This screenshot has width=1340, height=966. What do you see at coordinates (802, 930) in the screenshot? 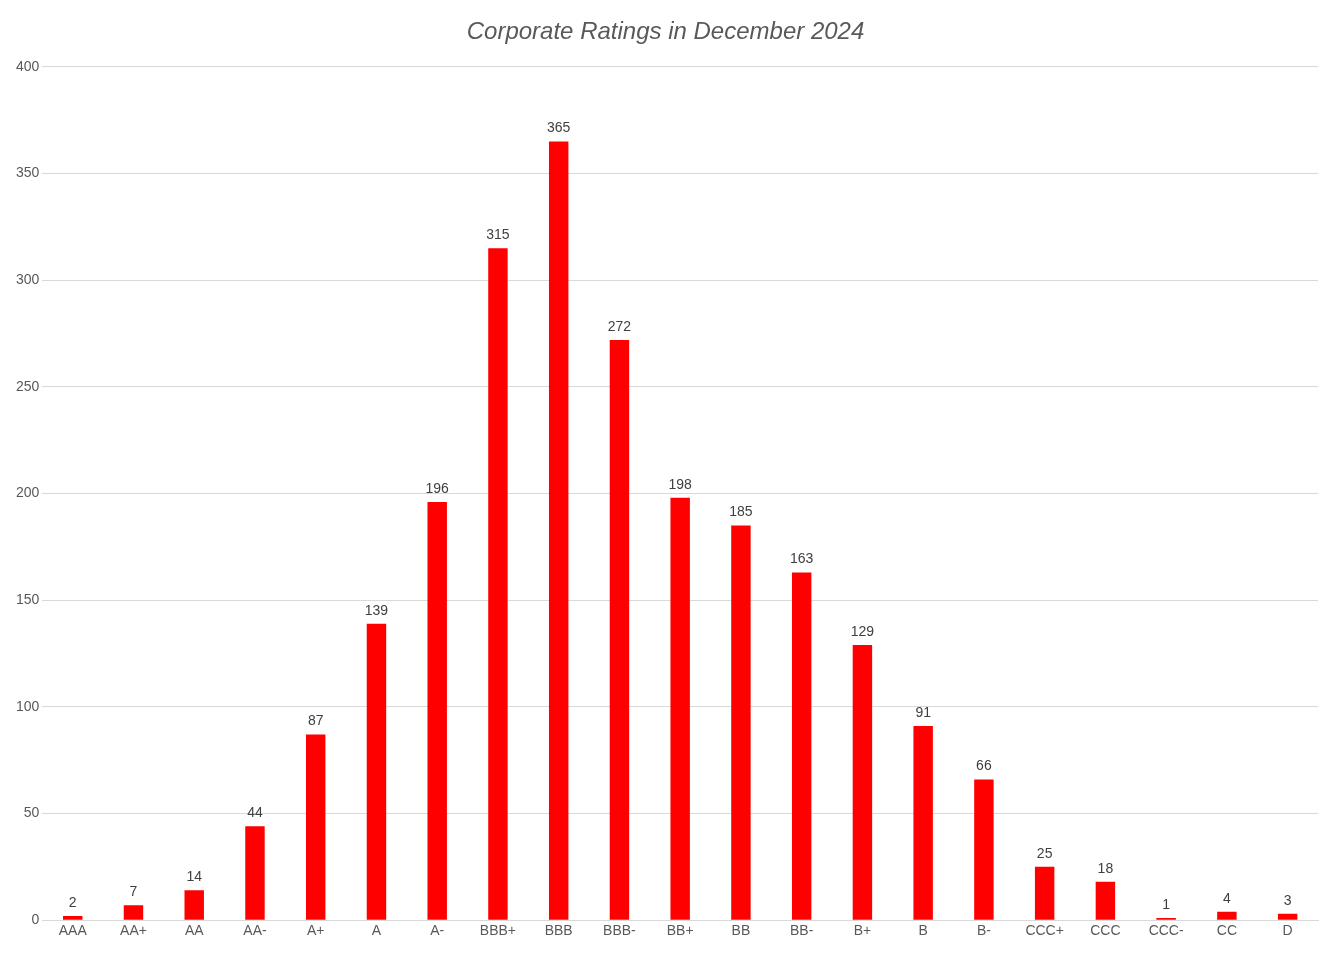
I see `x-tick-label: BB-` at bounding box center [802, 930].